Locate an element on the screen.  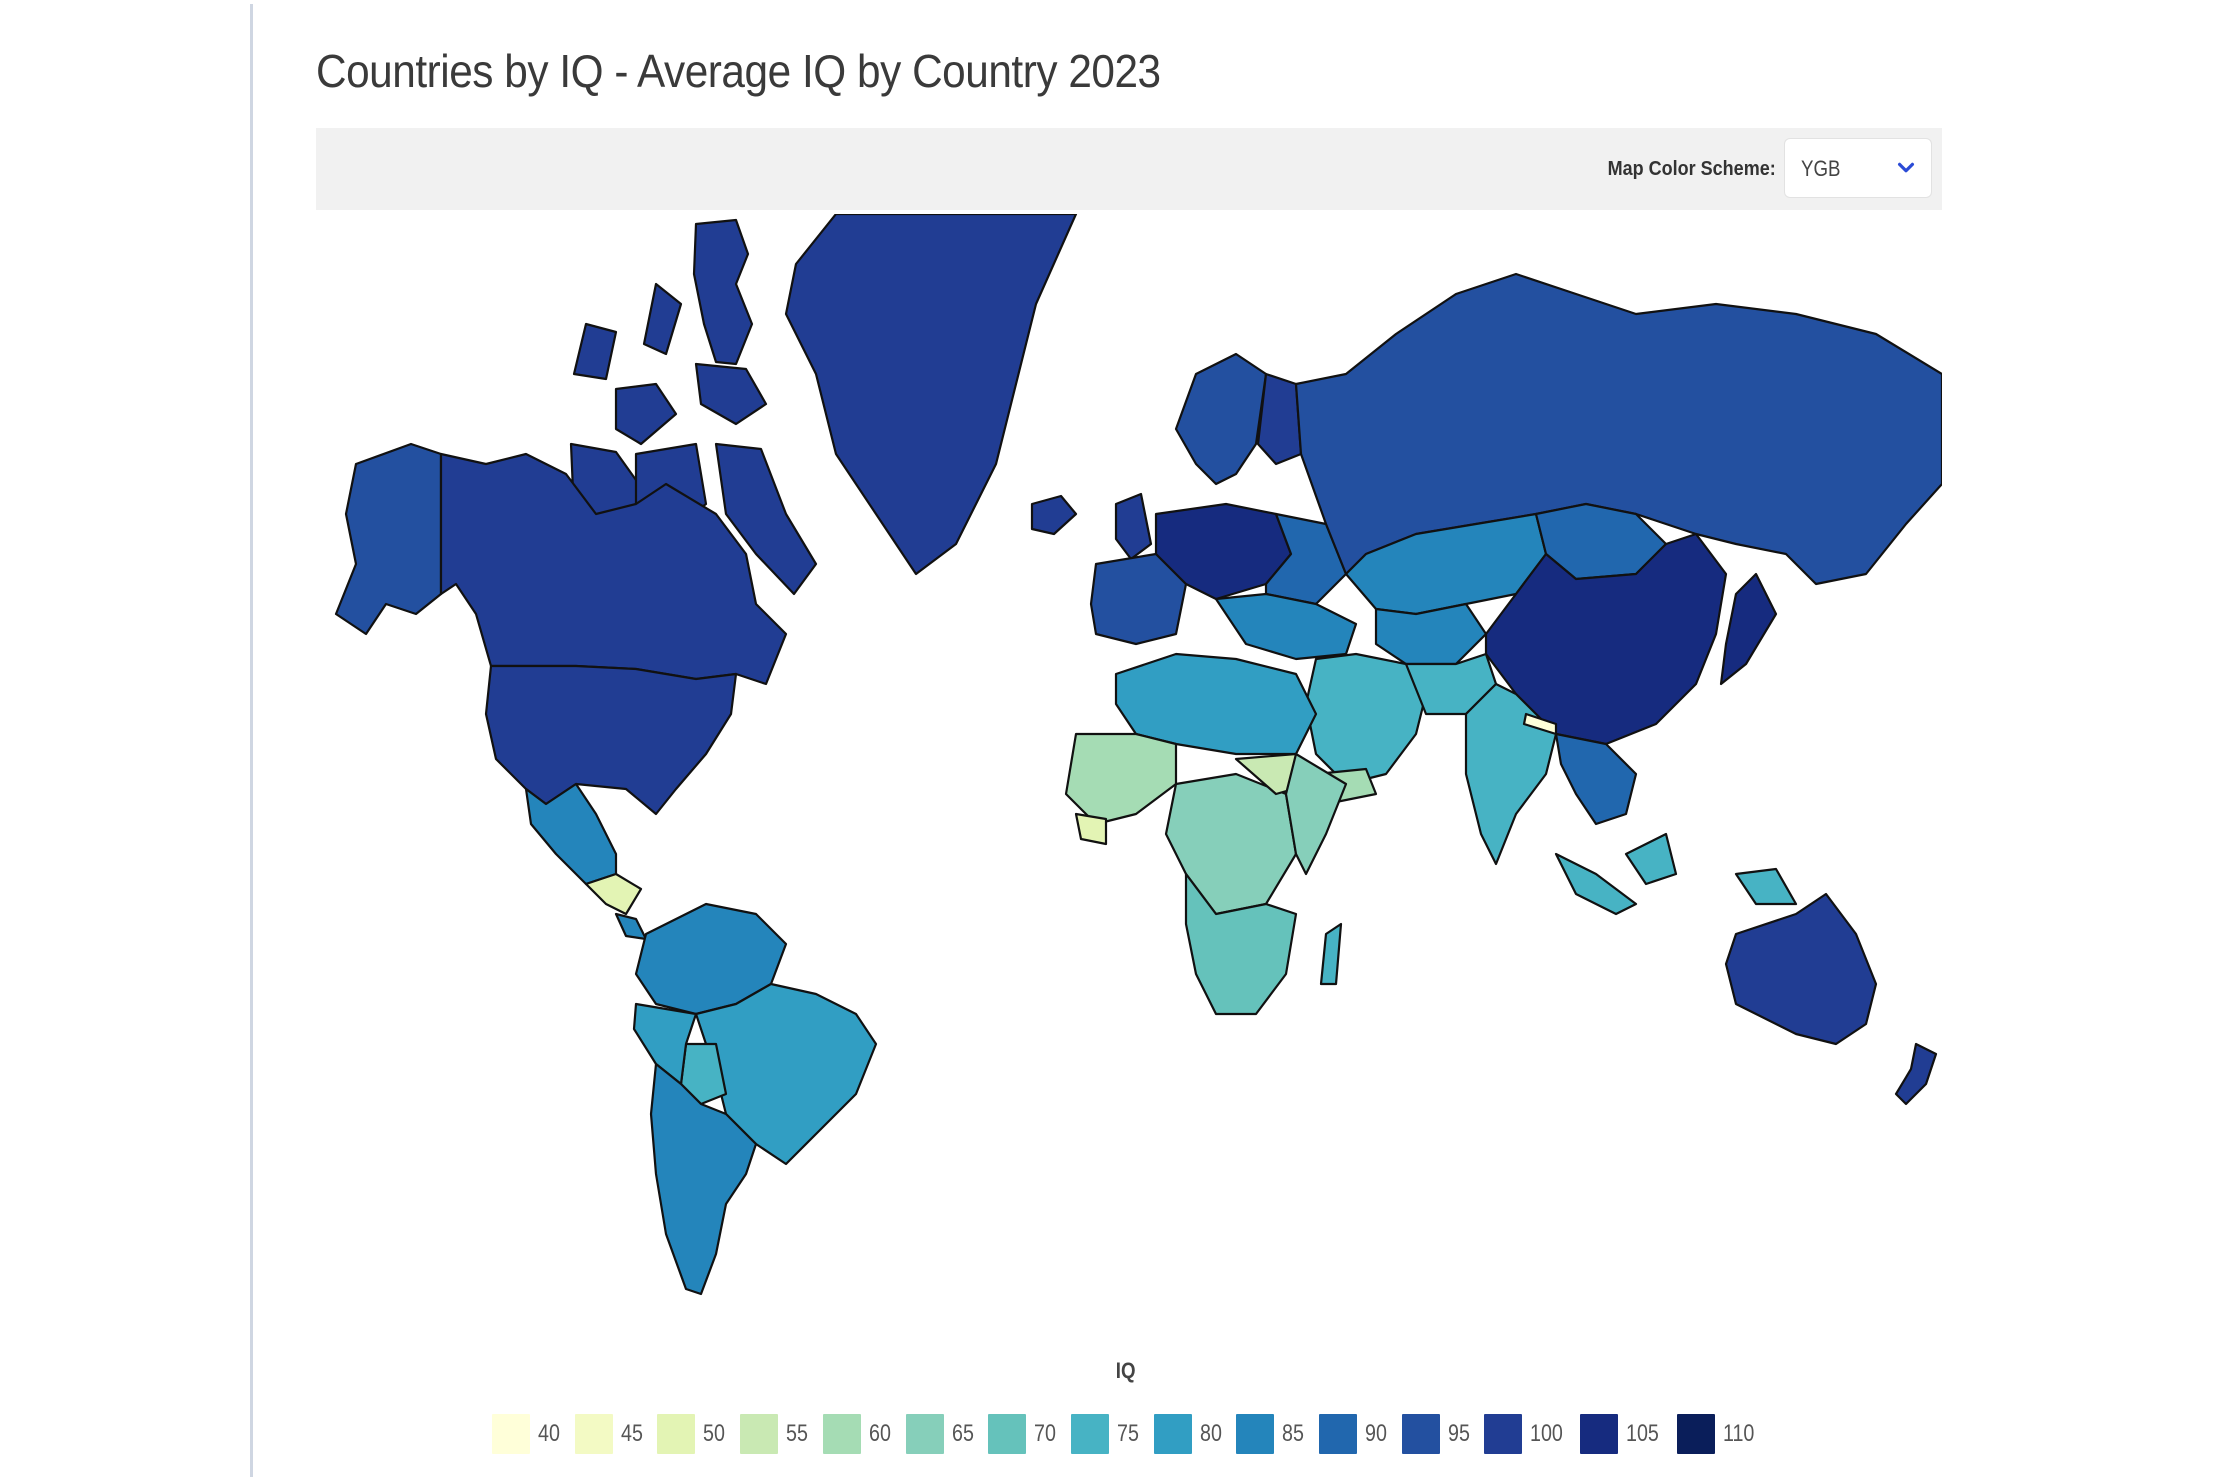
legend-item-95: 95 is located at coordinates (1438, 1434).